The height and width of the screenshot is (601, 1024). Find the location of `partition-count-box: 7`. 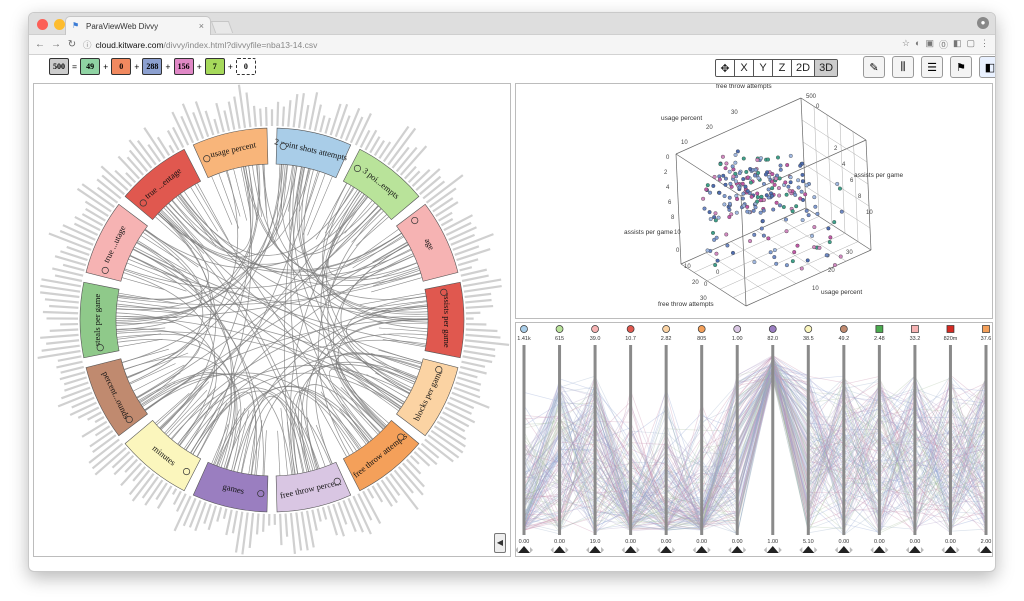

partition-count-box: 7 is located at coordinates (214, 66).